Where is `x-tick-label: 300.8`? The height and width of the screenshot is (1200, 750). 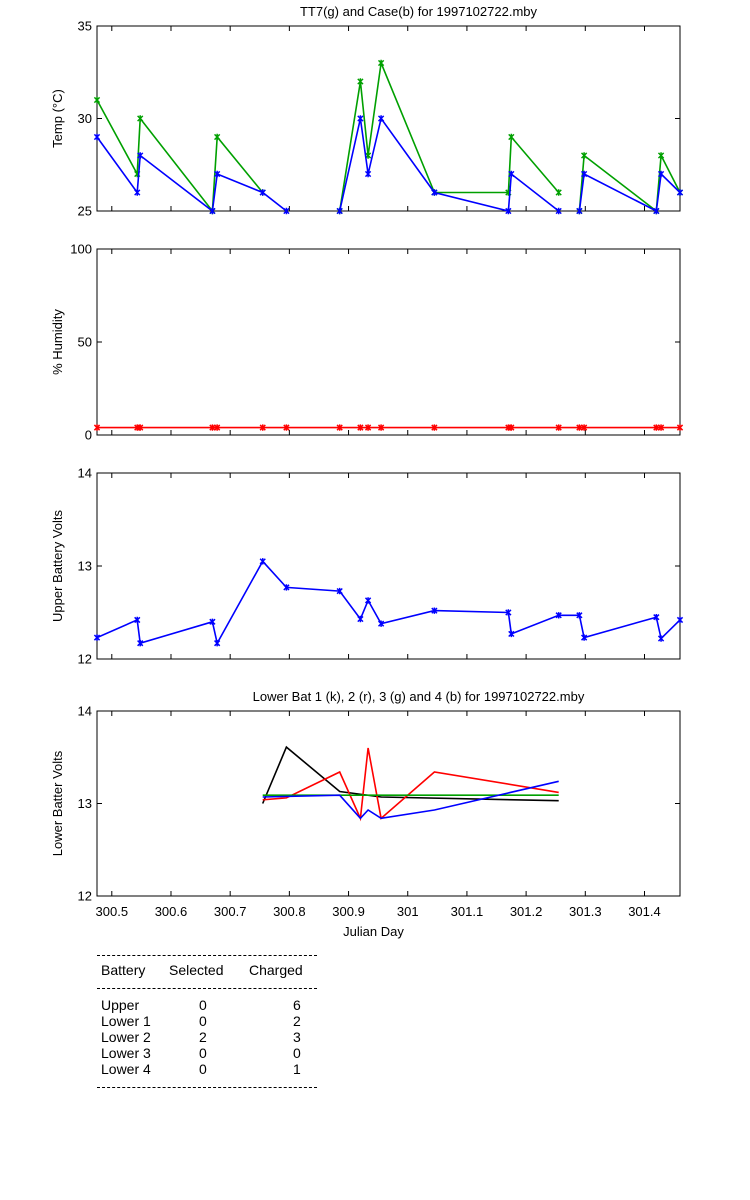
x-tick-label: 300.8 is located at coordinates (289, 911).